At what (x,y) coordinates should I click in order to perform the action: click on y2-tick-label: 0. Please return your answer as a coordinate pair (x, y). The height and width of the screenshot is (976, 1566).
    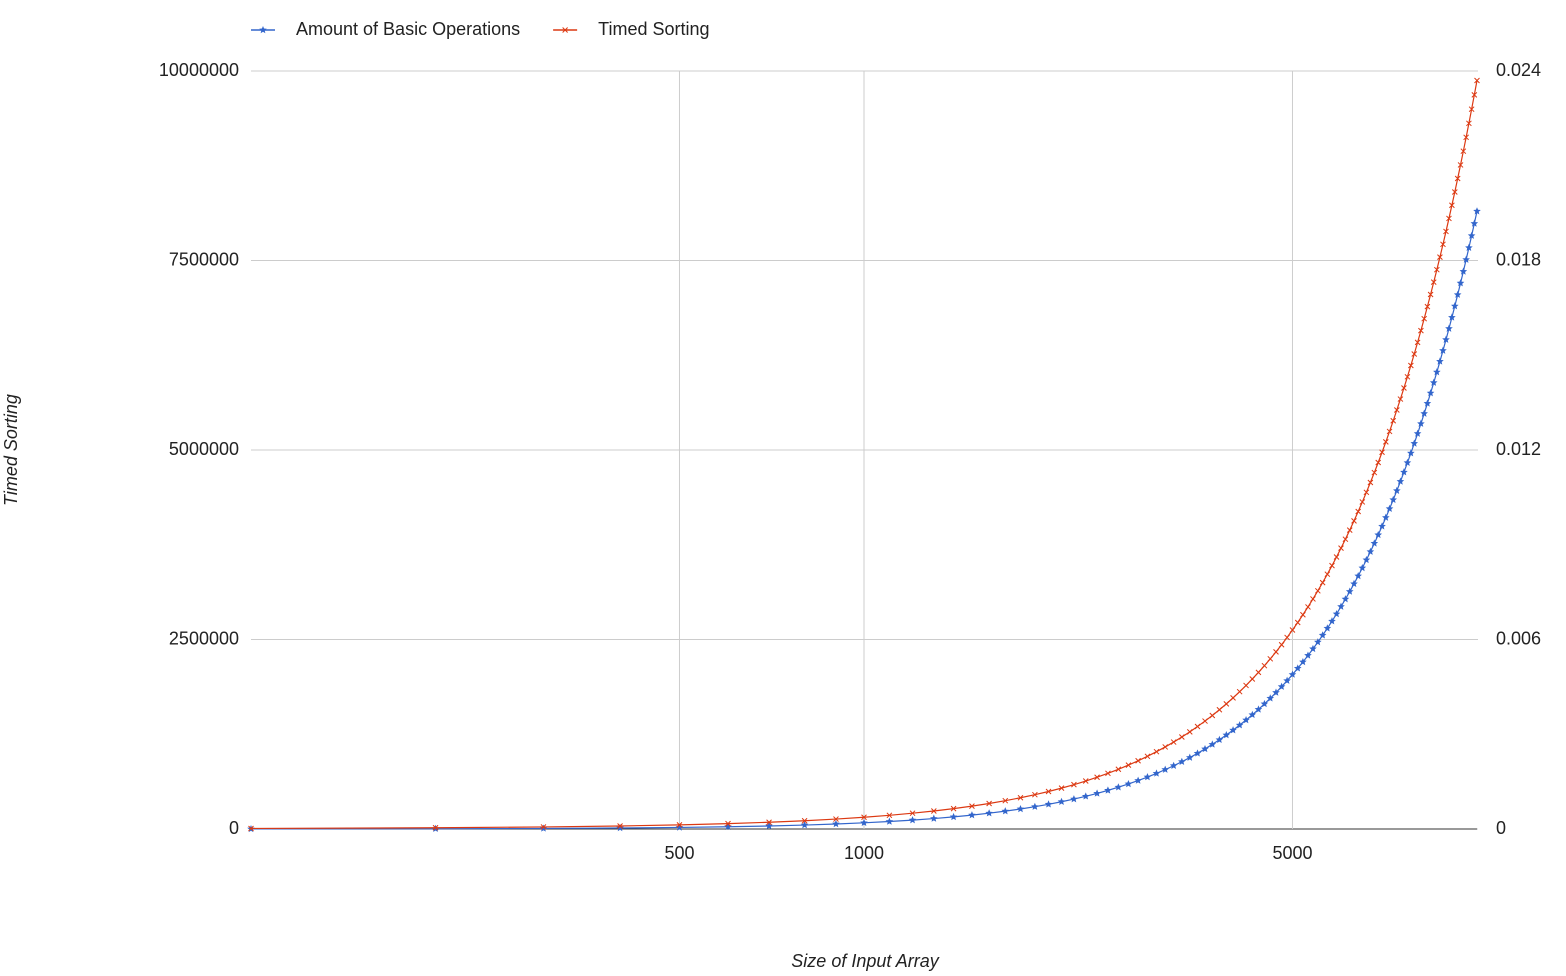
    Looking at the image, I should click on (1501, 828).